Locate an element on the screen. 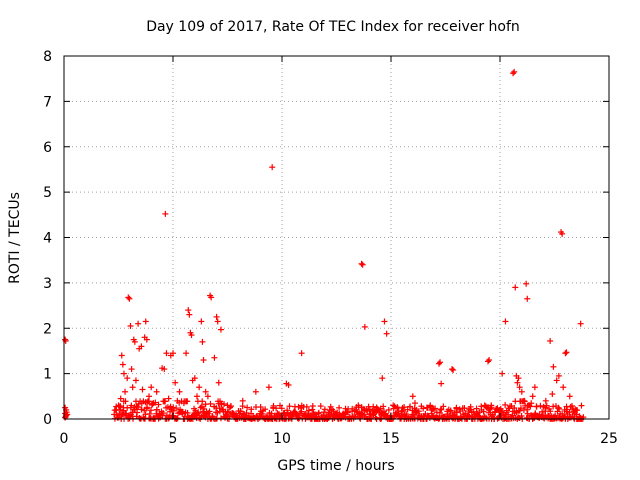 The image size is (640, 480). x-tick-label: 15 is located at coordinates (391, 439).